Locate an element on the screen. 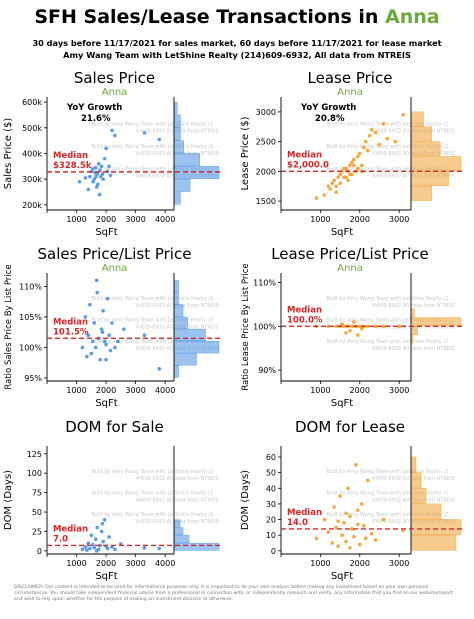 The width and height of the screenshot is (474, 619). median-value: 7.0 is located at coordinates (60, 539).